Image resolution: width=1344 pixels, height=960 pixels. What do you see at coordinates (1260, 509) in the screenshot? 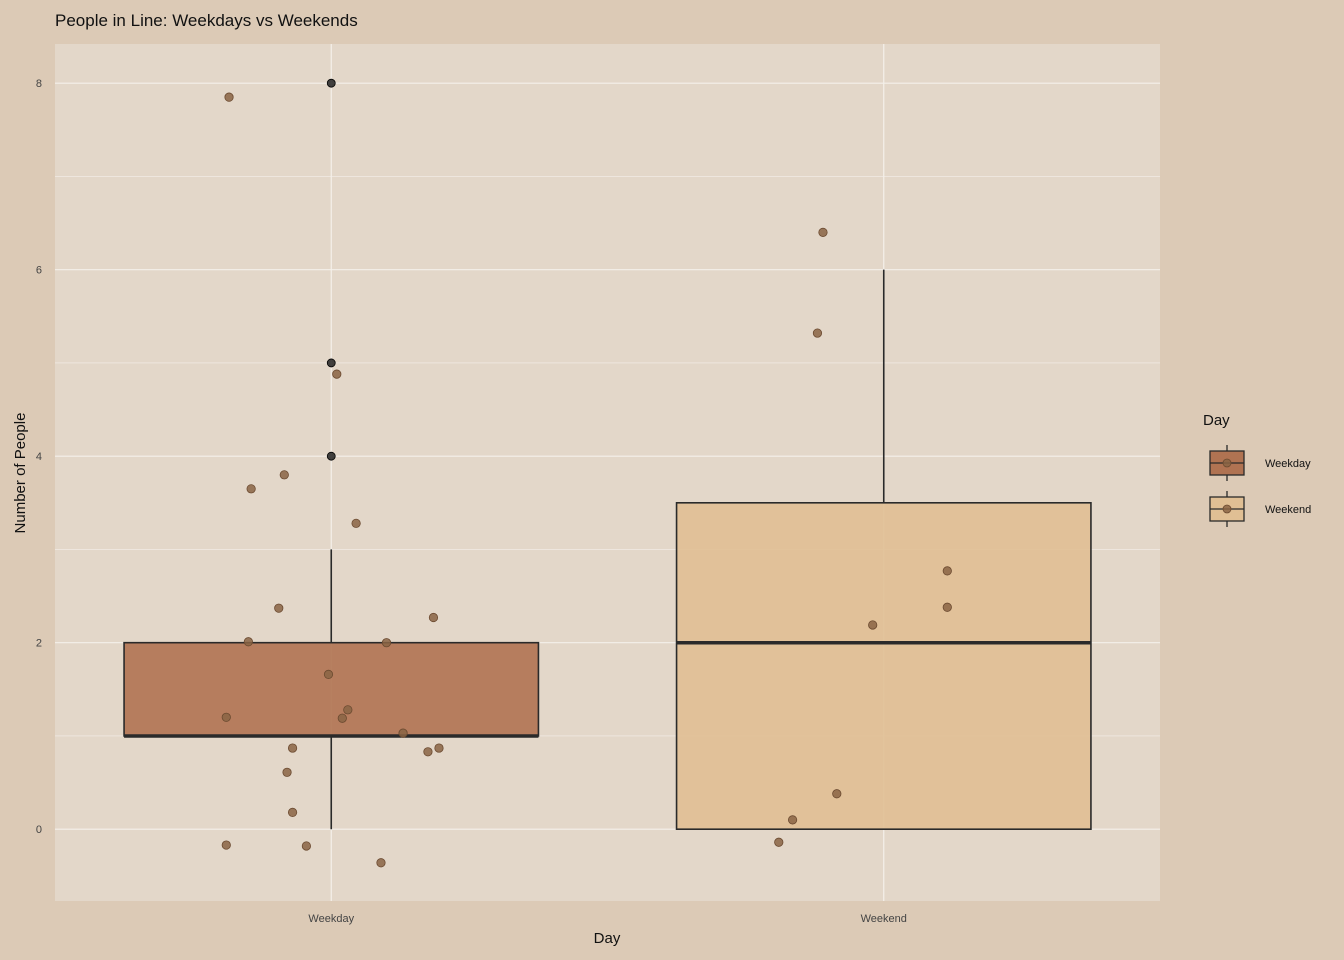
I see `legend-item-weekend: Weekend` at bounding box center [1260, 509].